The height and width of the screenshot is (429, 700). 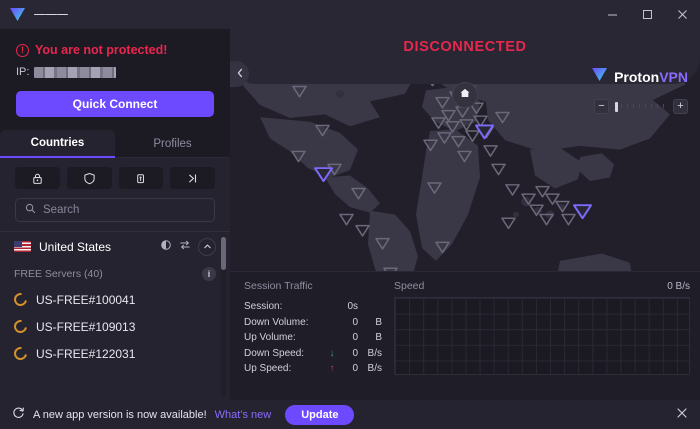 What do you see at coordinates (352, 307) in the screenshot?
I see `stat-value: 0s` at bounding box center [352, 307].